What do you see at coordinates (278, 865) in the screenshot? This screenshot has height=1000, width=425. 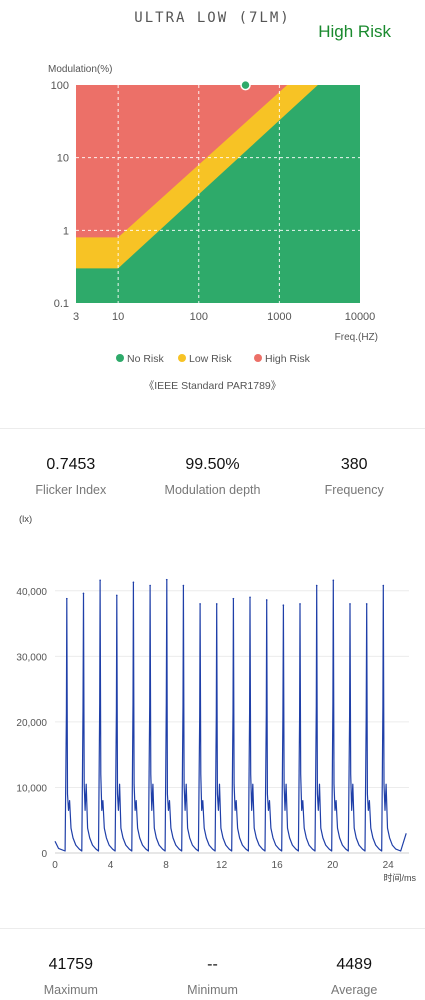 I see `x-tick-label: 16` at bounding box center [278, 865].